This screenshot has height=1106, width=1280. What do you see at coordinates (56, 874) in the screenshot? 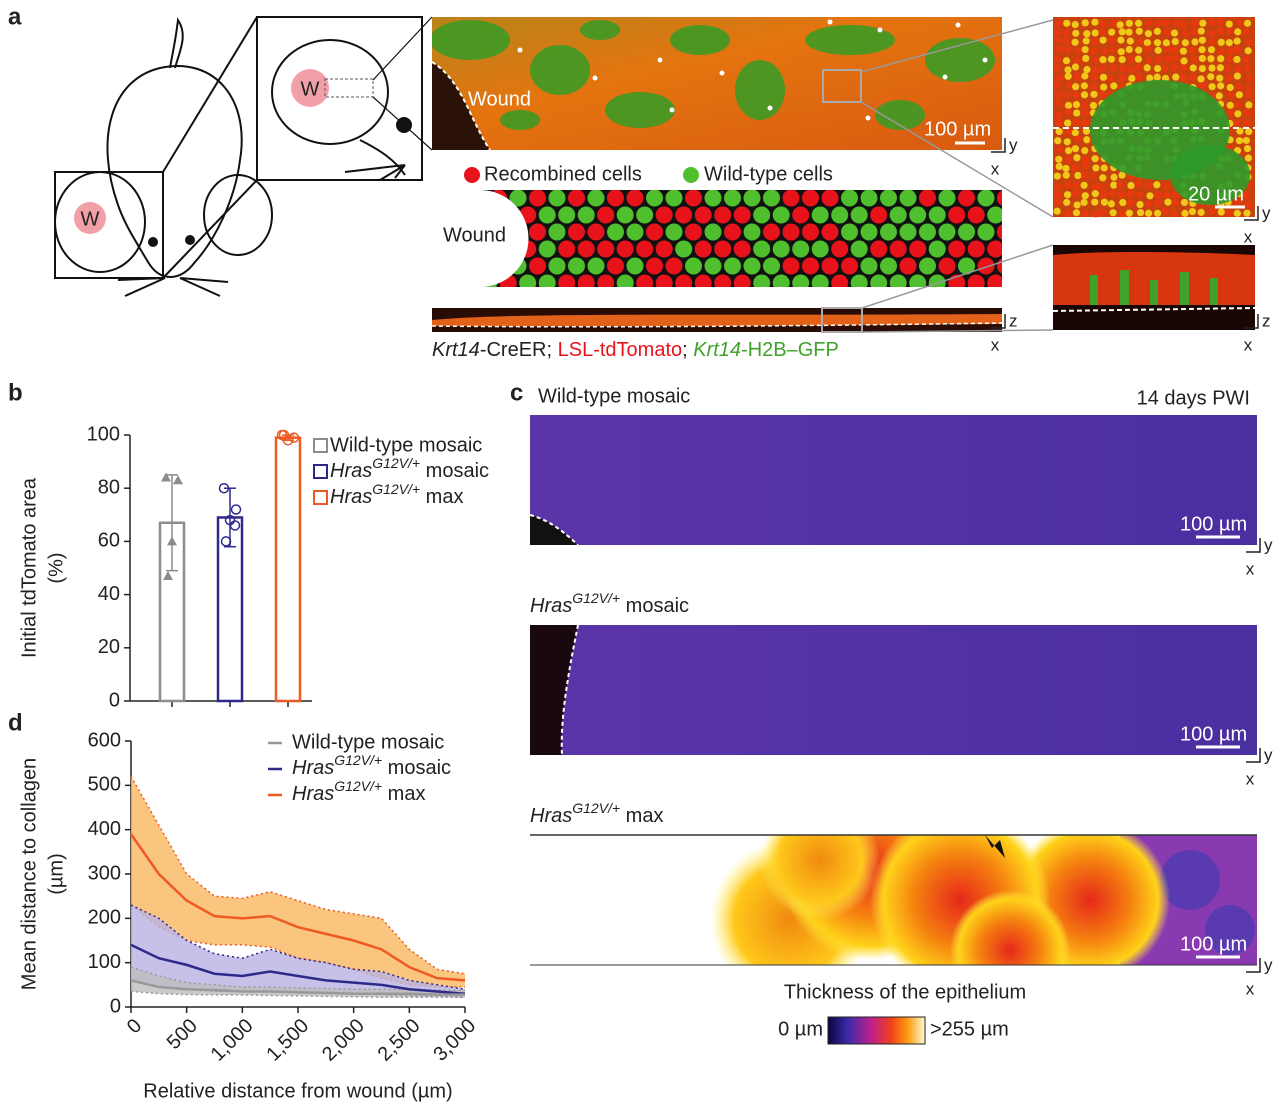
I see `y-axis-label: (µm)` at bounding box center [56, 874].